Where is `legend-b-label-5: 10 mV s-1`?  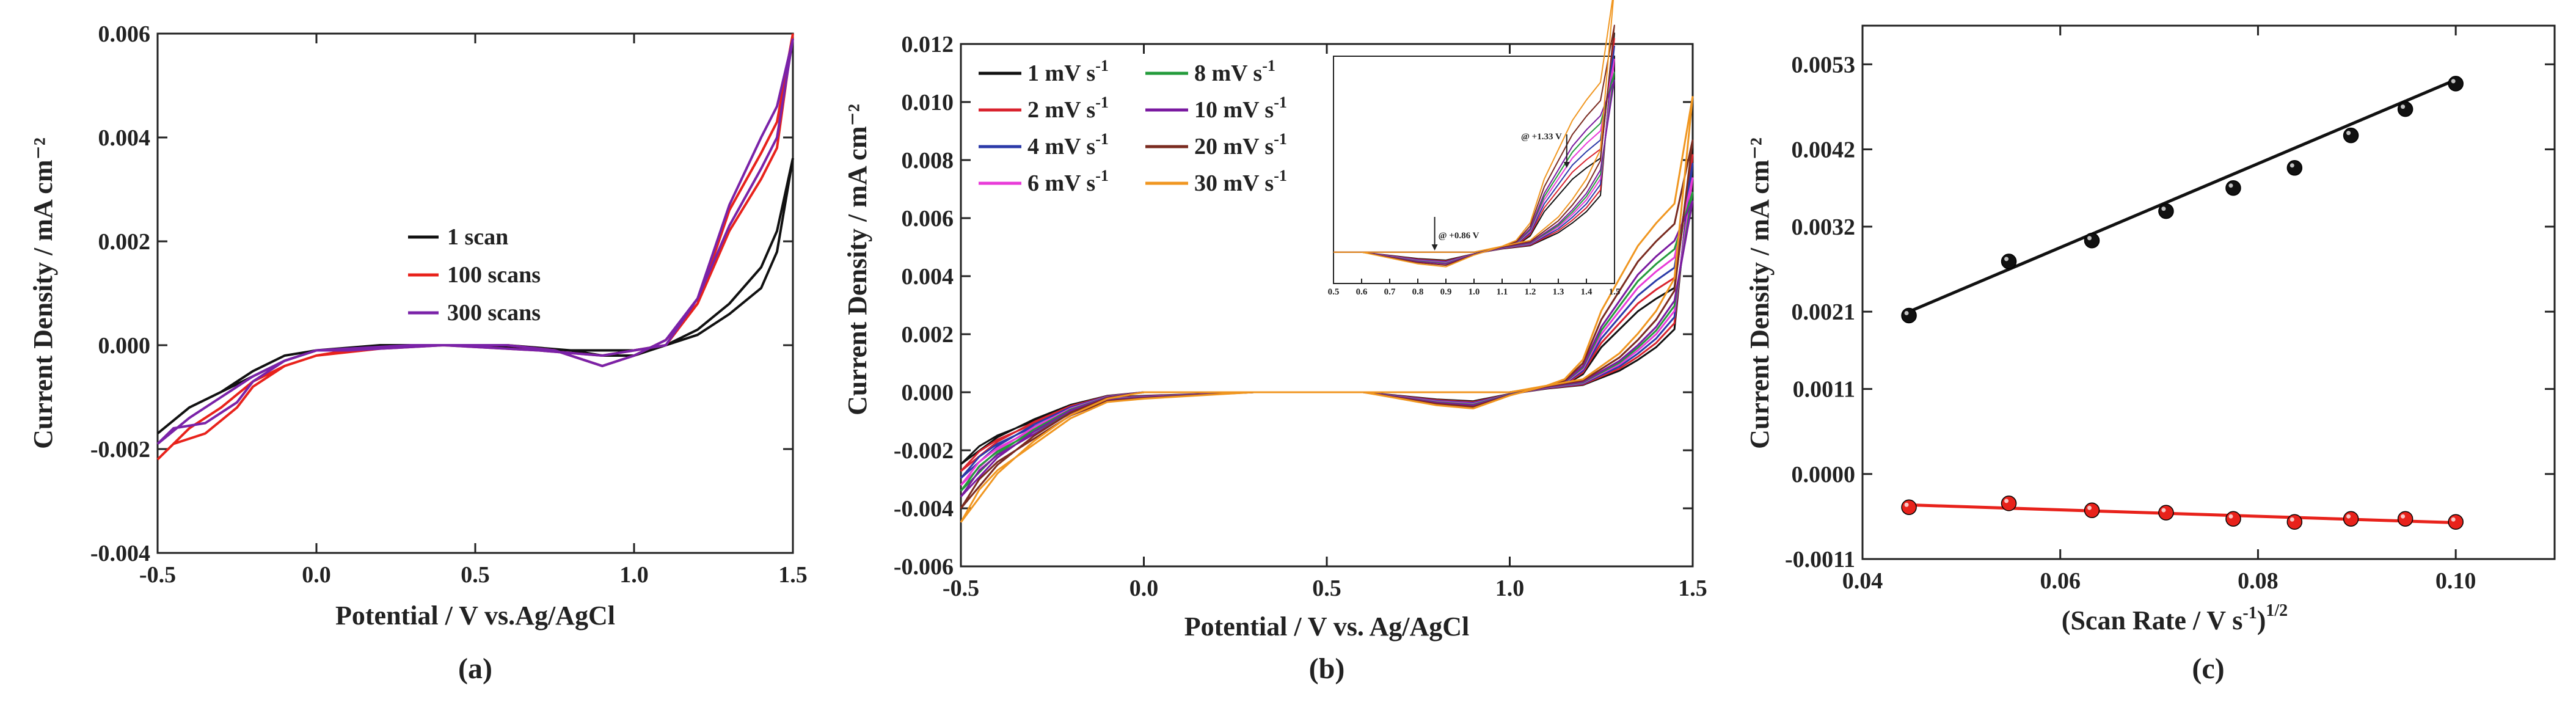 legend-b-label-5: 10 mV s-1 is located at coordinates (1240, 108).